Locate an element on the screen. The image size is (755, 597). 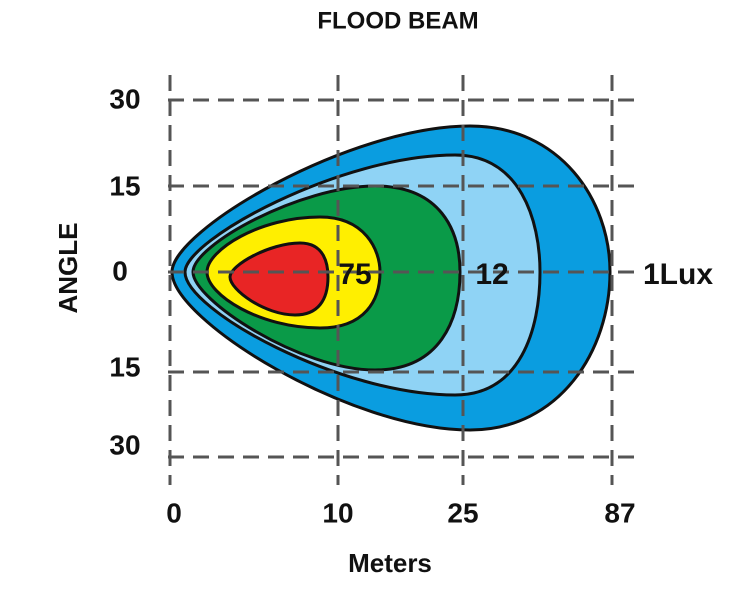
contour-label: 75 is located at coordinates (354, 274).